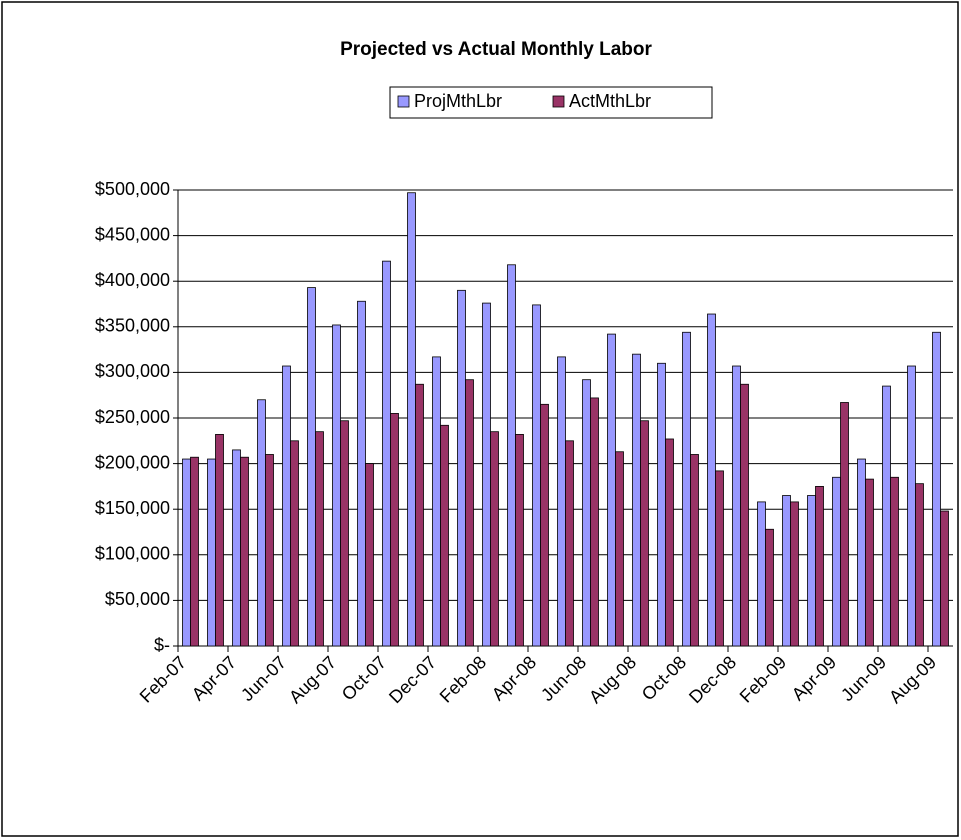 The height and width of the screenshot is (840, 961). What do you see at coordinates (496, 49) in the screenshot?
I see `chart-title: Projected vs Actual Monthly Labor` at bounding box center [496, 49].